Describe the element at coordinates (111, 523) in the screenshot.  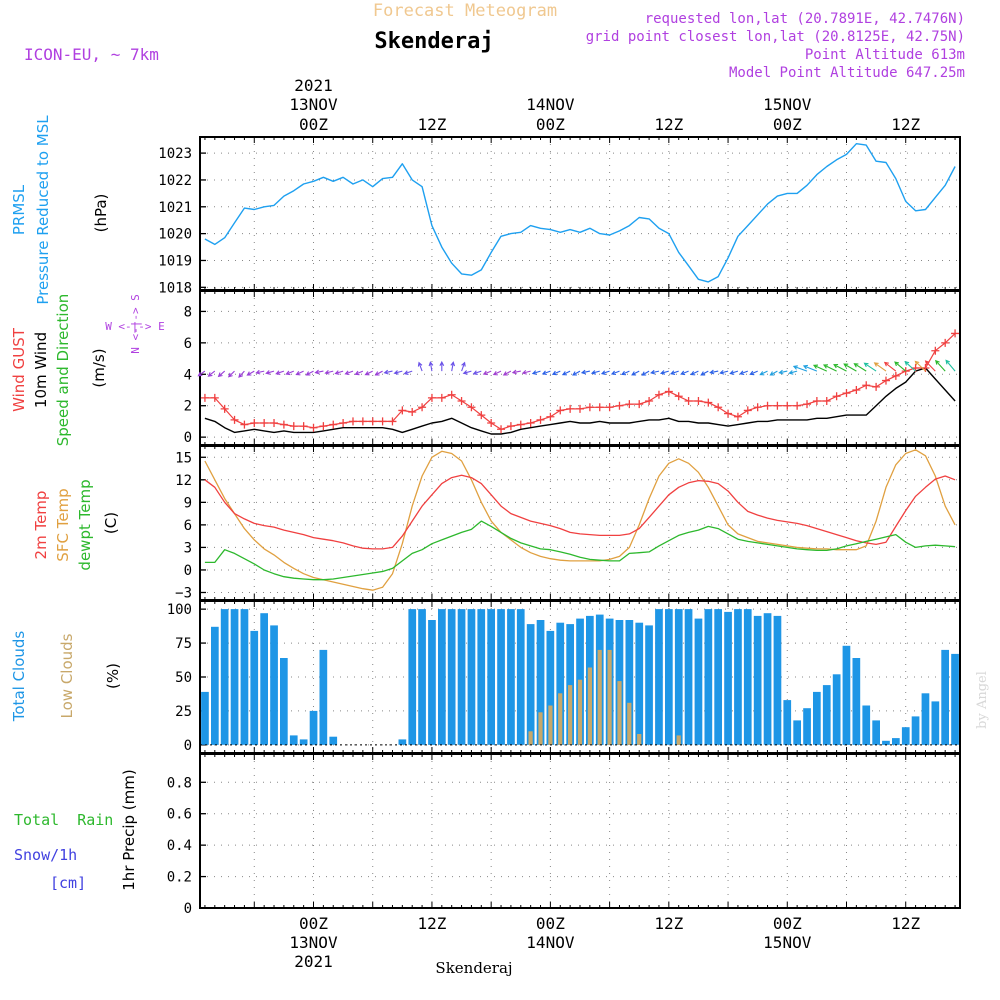
I see `temp-unit: (C)` at that location.